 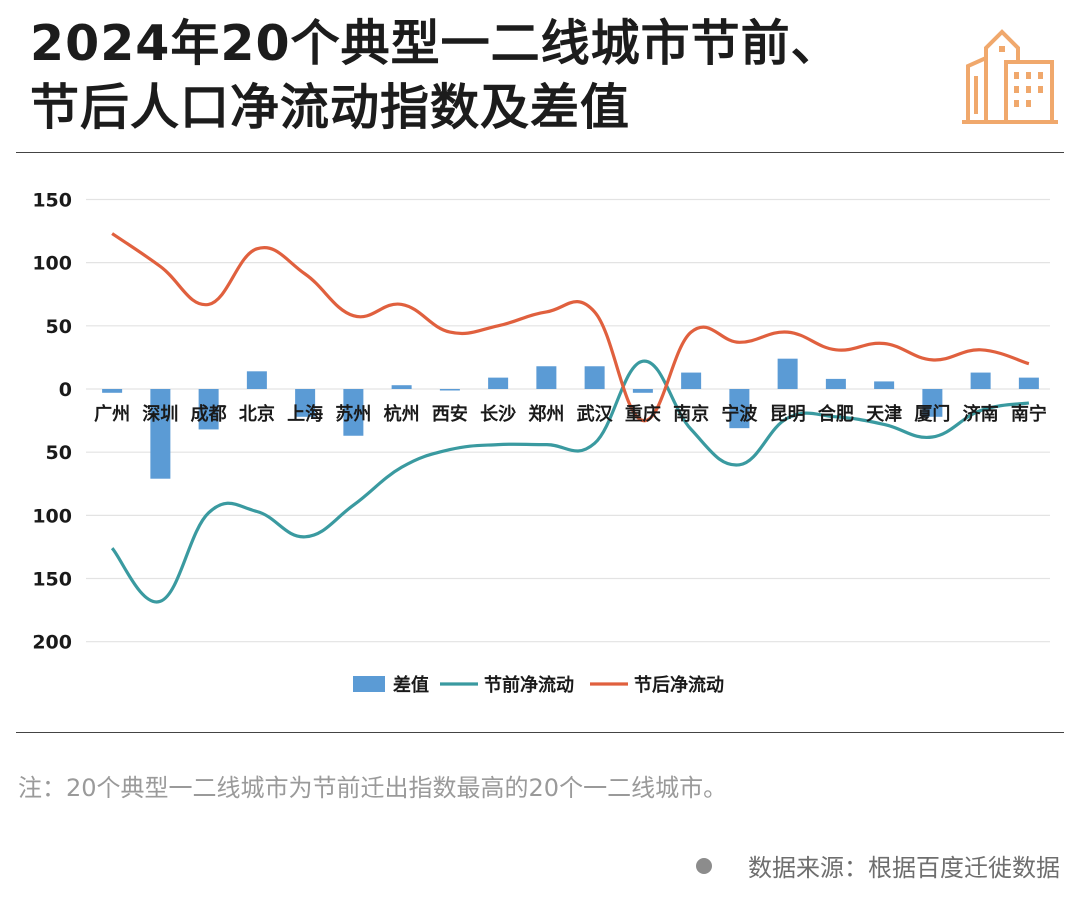 I want to click on bar-济南, so click(x=980, y=380).